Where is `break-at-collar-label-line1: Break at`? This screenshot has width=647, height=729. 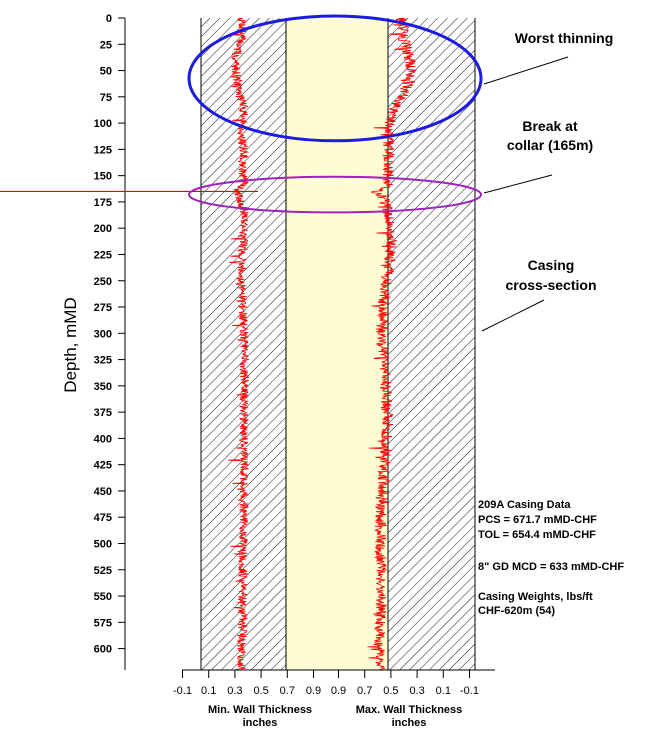
break-at-collar-label-line1: Break at is located at coordinates (550, 126).